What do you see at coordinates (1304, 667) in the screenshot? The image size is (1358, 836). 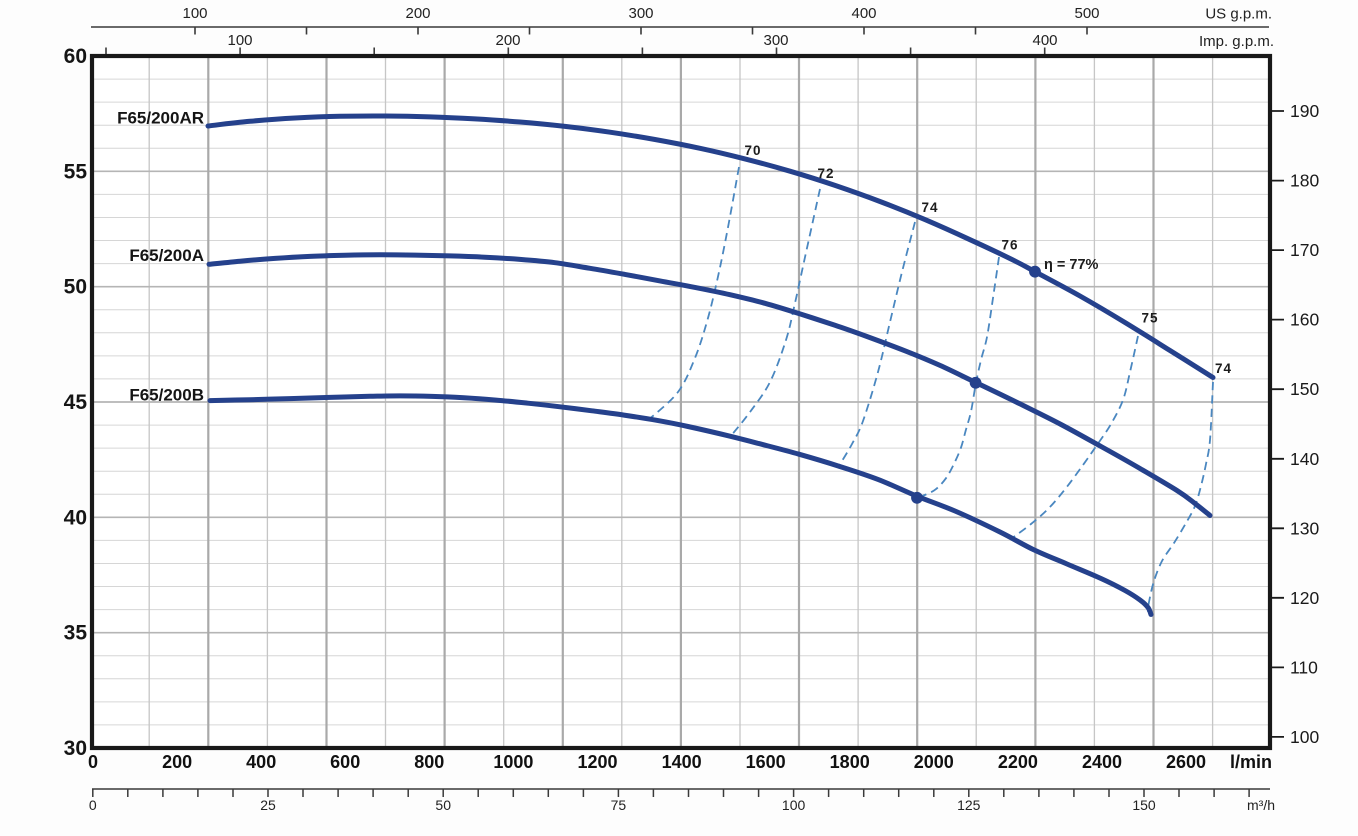 I see `svg-text: 110` at bounding box center [1304, 667].